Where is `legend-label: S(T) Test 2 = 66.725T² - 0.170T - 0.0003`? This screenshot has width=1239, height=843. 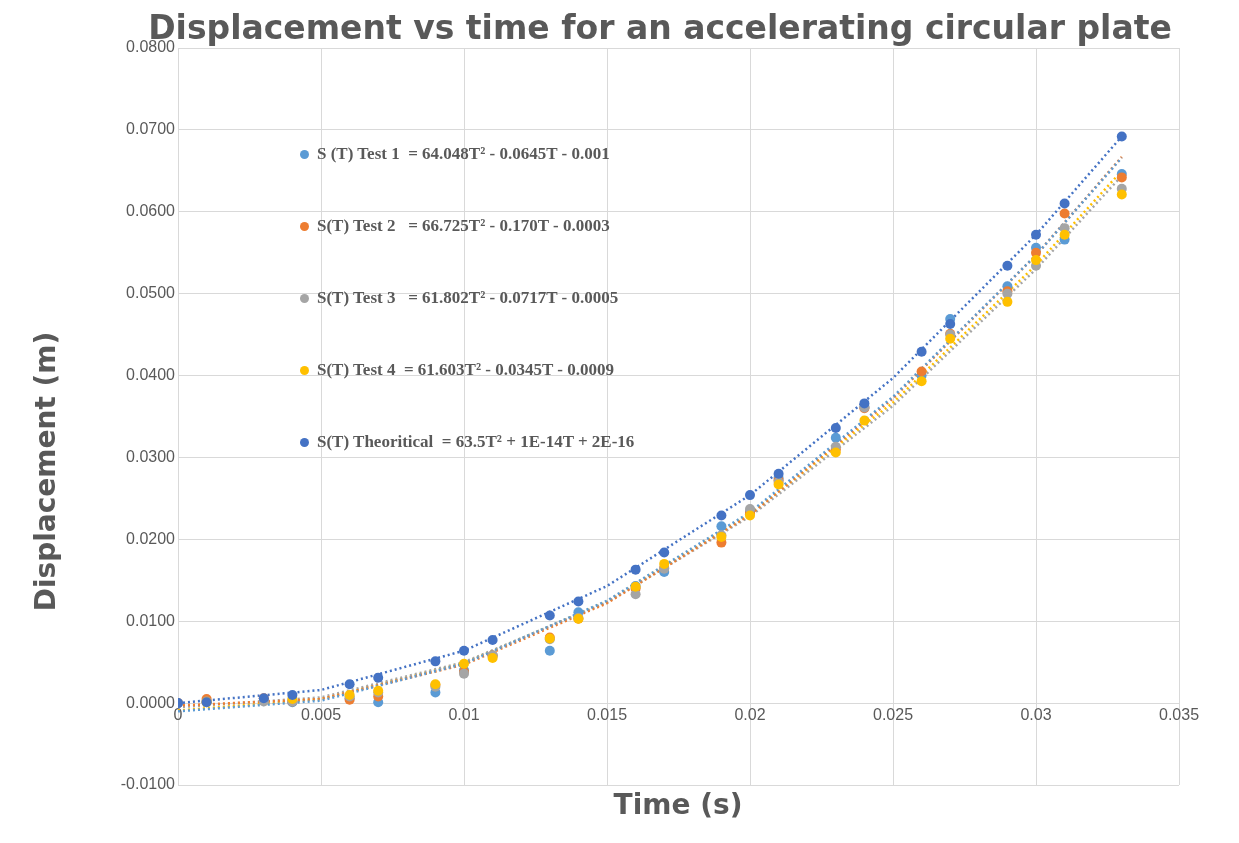
legend-label: S(T) Test 2 = 66.725T² - 0.170T - 0.0003 is located at coordinates (463, 226).